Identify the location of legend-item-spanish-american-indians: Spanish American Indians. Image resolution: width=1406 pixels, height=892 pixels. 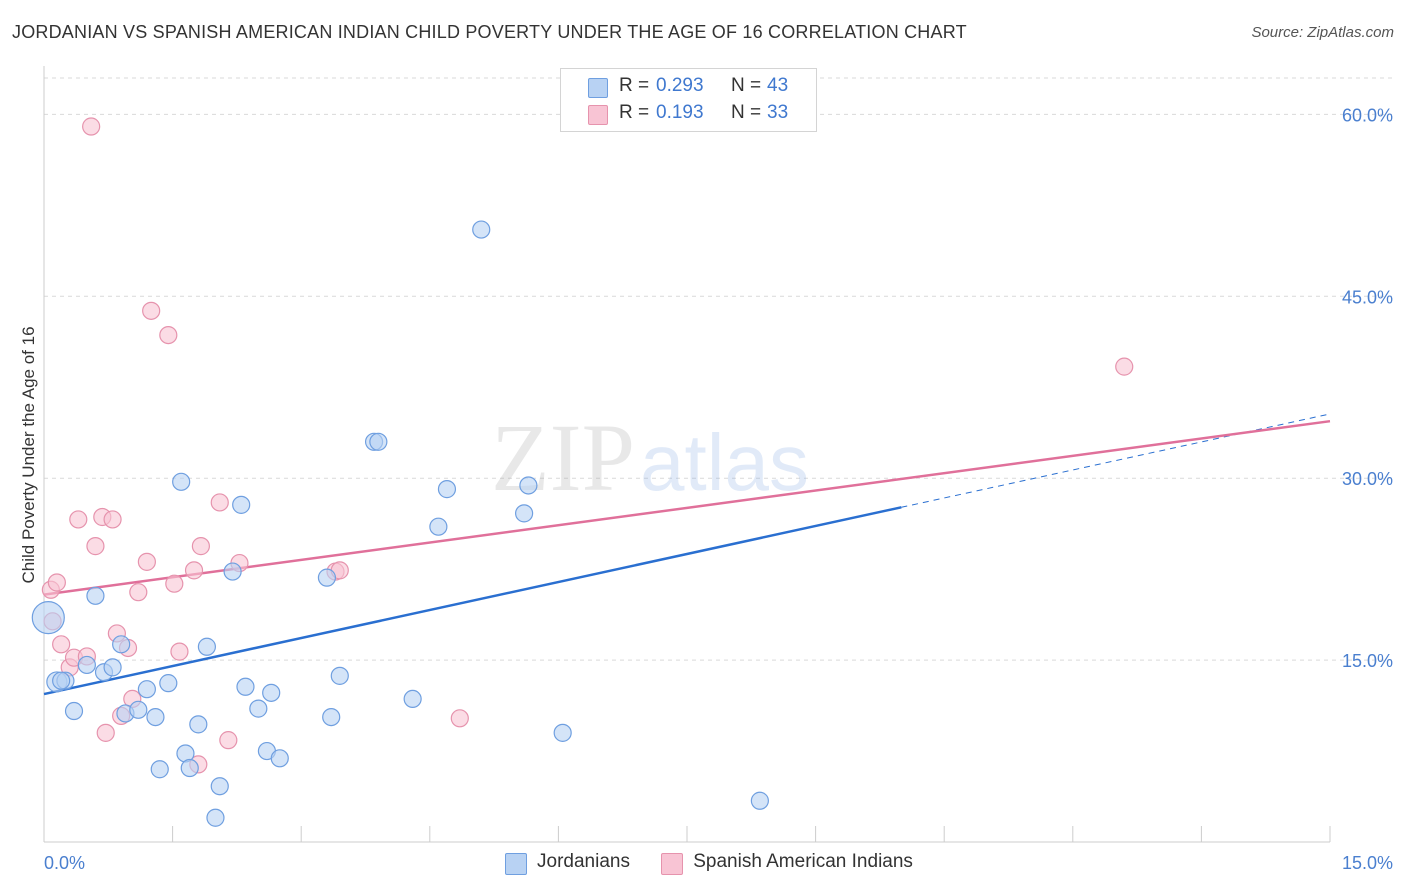
(787, 863).